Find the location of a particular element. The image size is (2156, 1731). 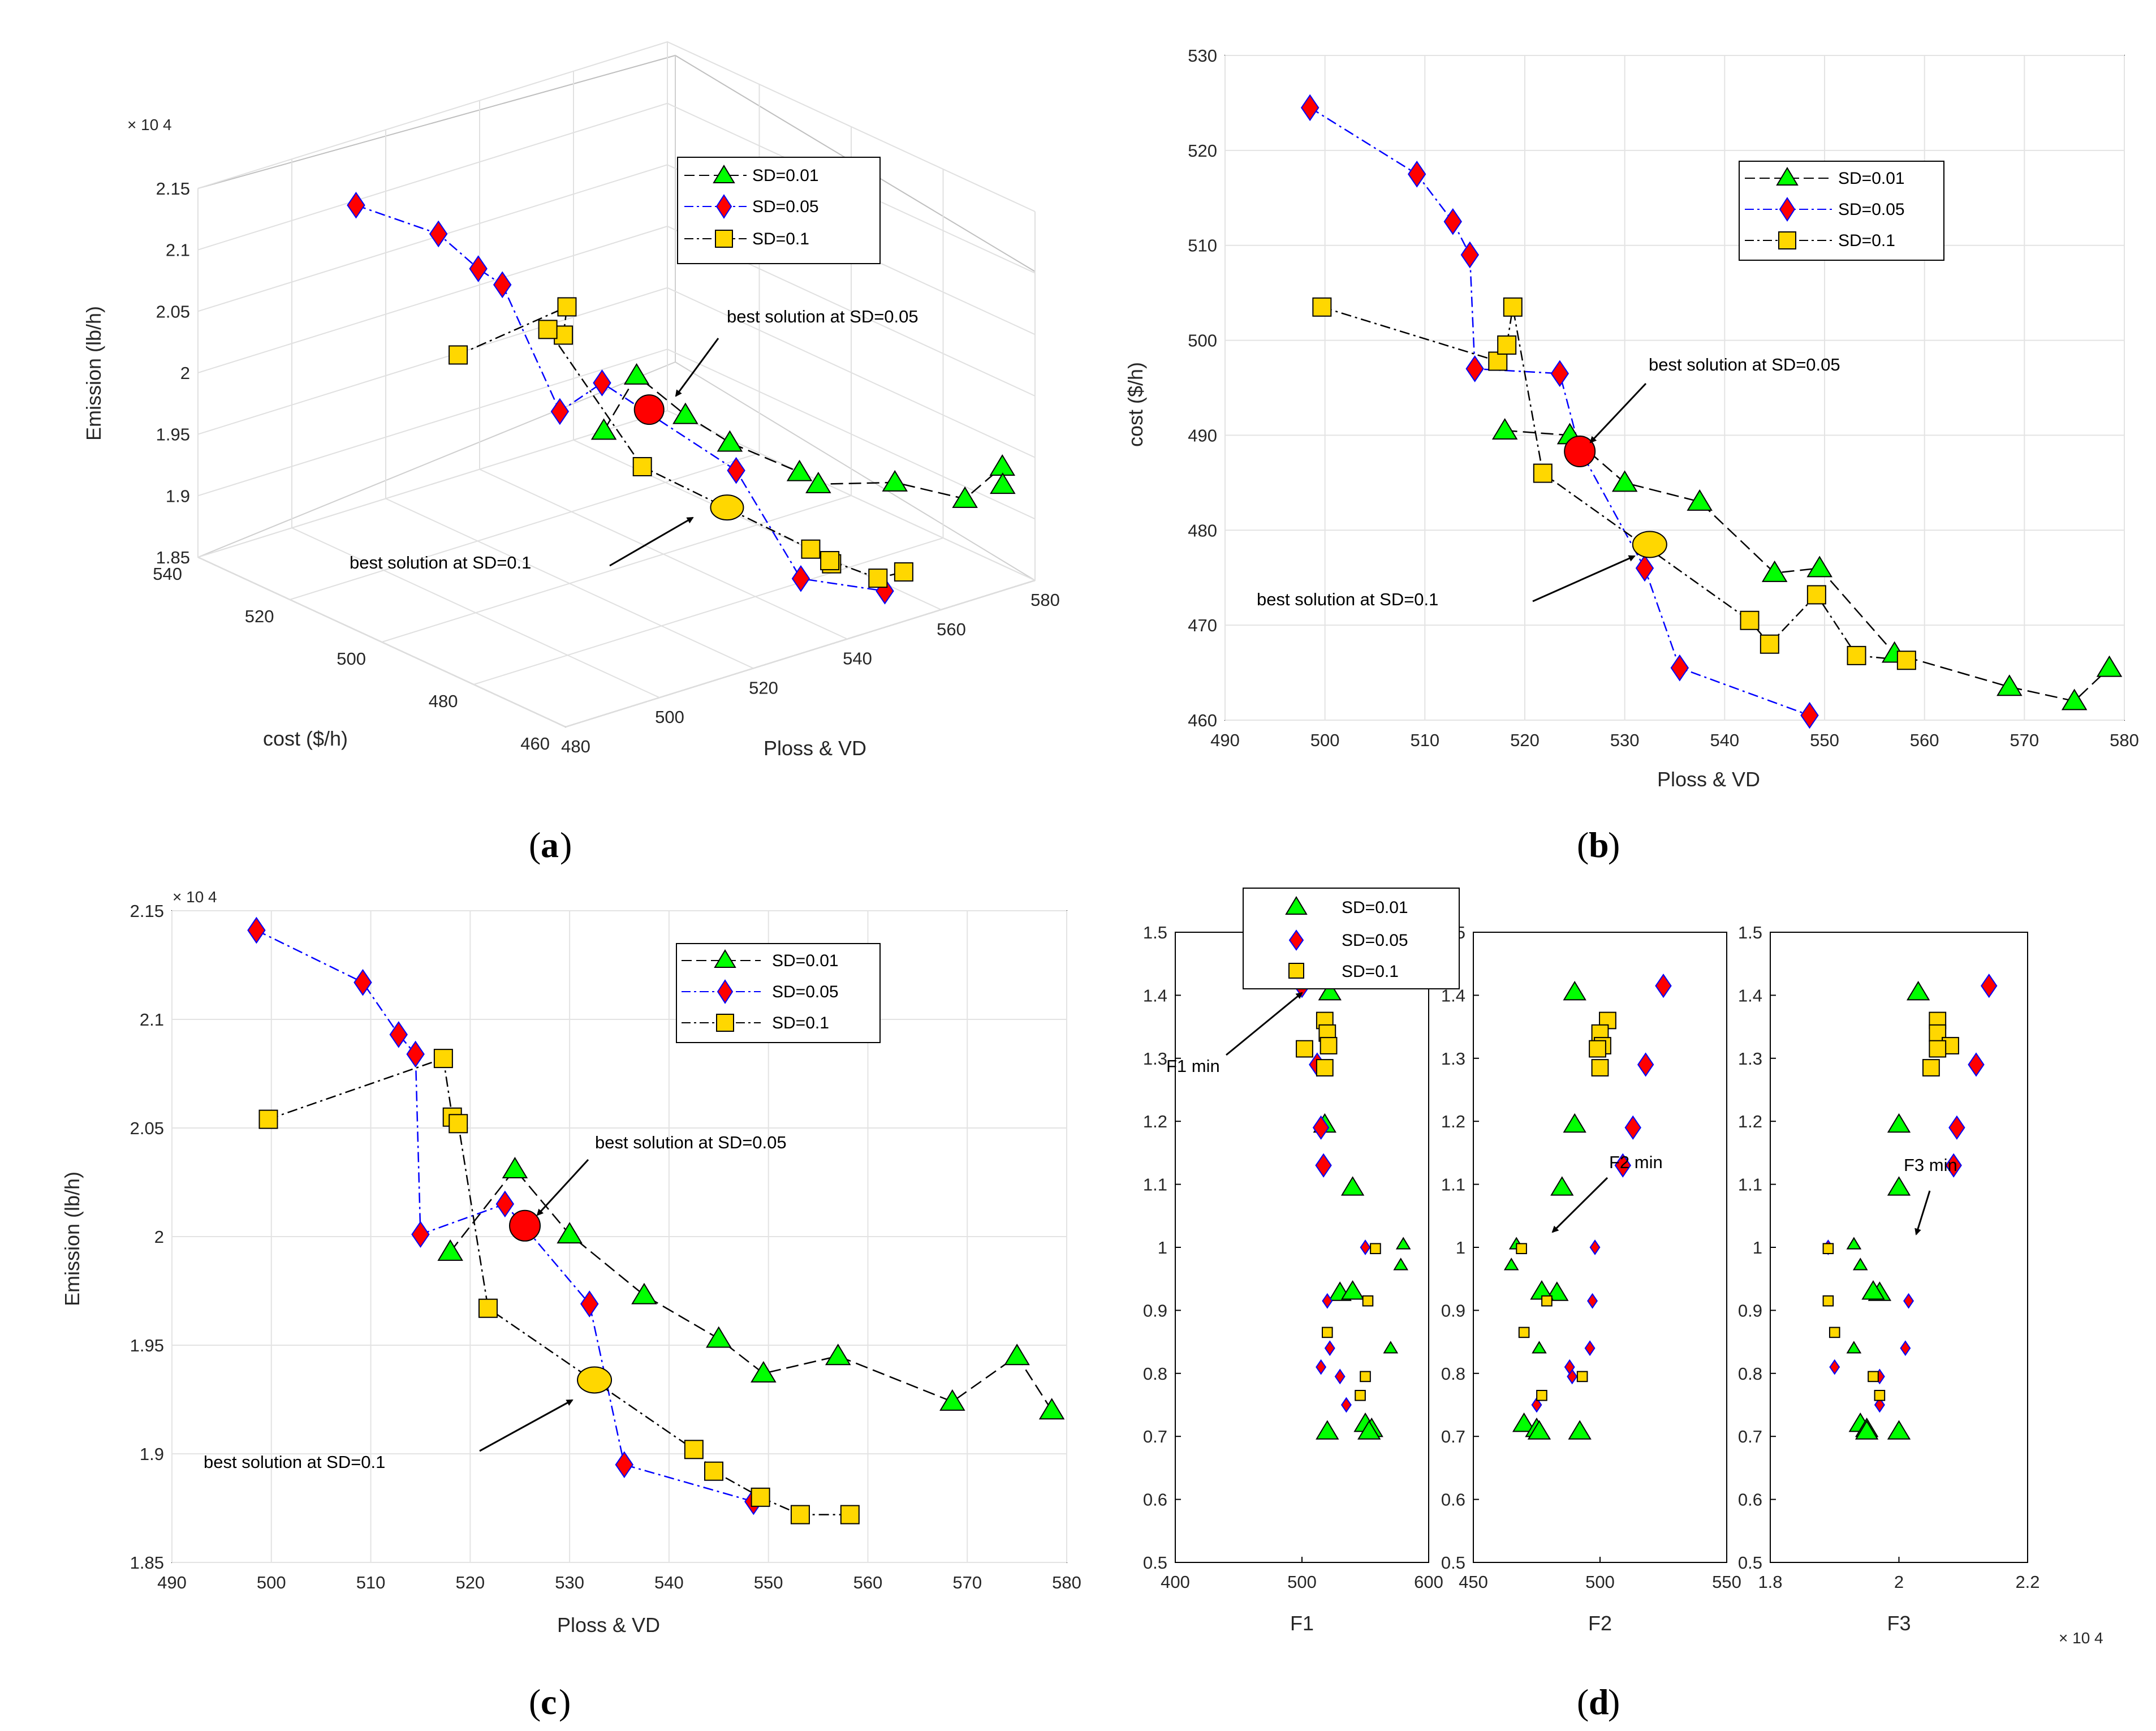

chart-b-annotation-best005: best solution at SD=0.05 is located at coordinates (1745, 364).